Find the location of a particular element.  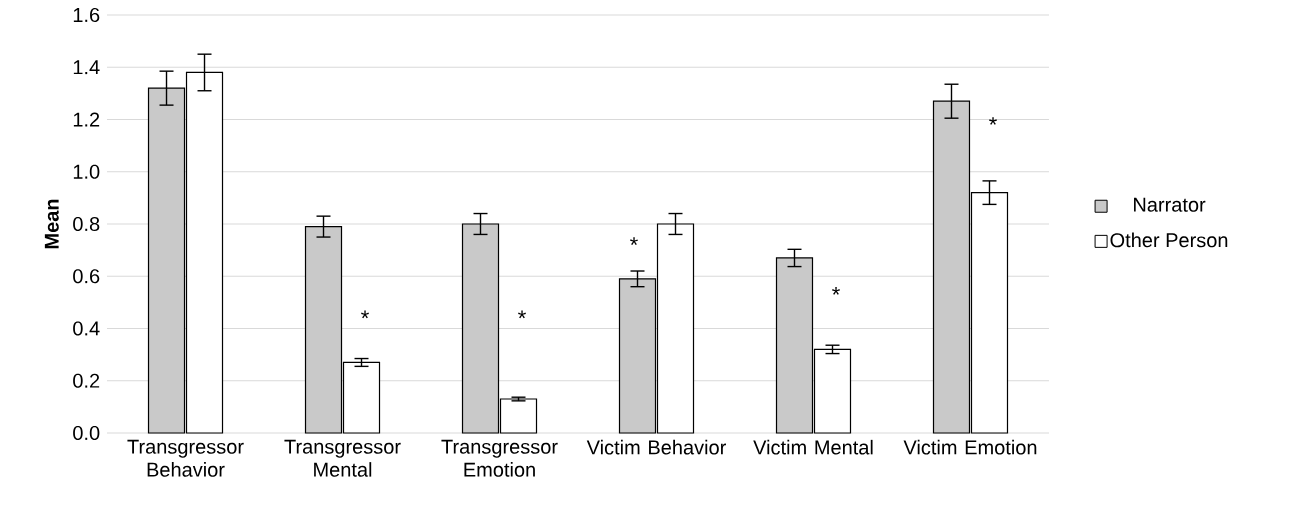

x-tick-label: Transgressor Behavior is located at coordinates (185, 458).